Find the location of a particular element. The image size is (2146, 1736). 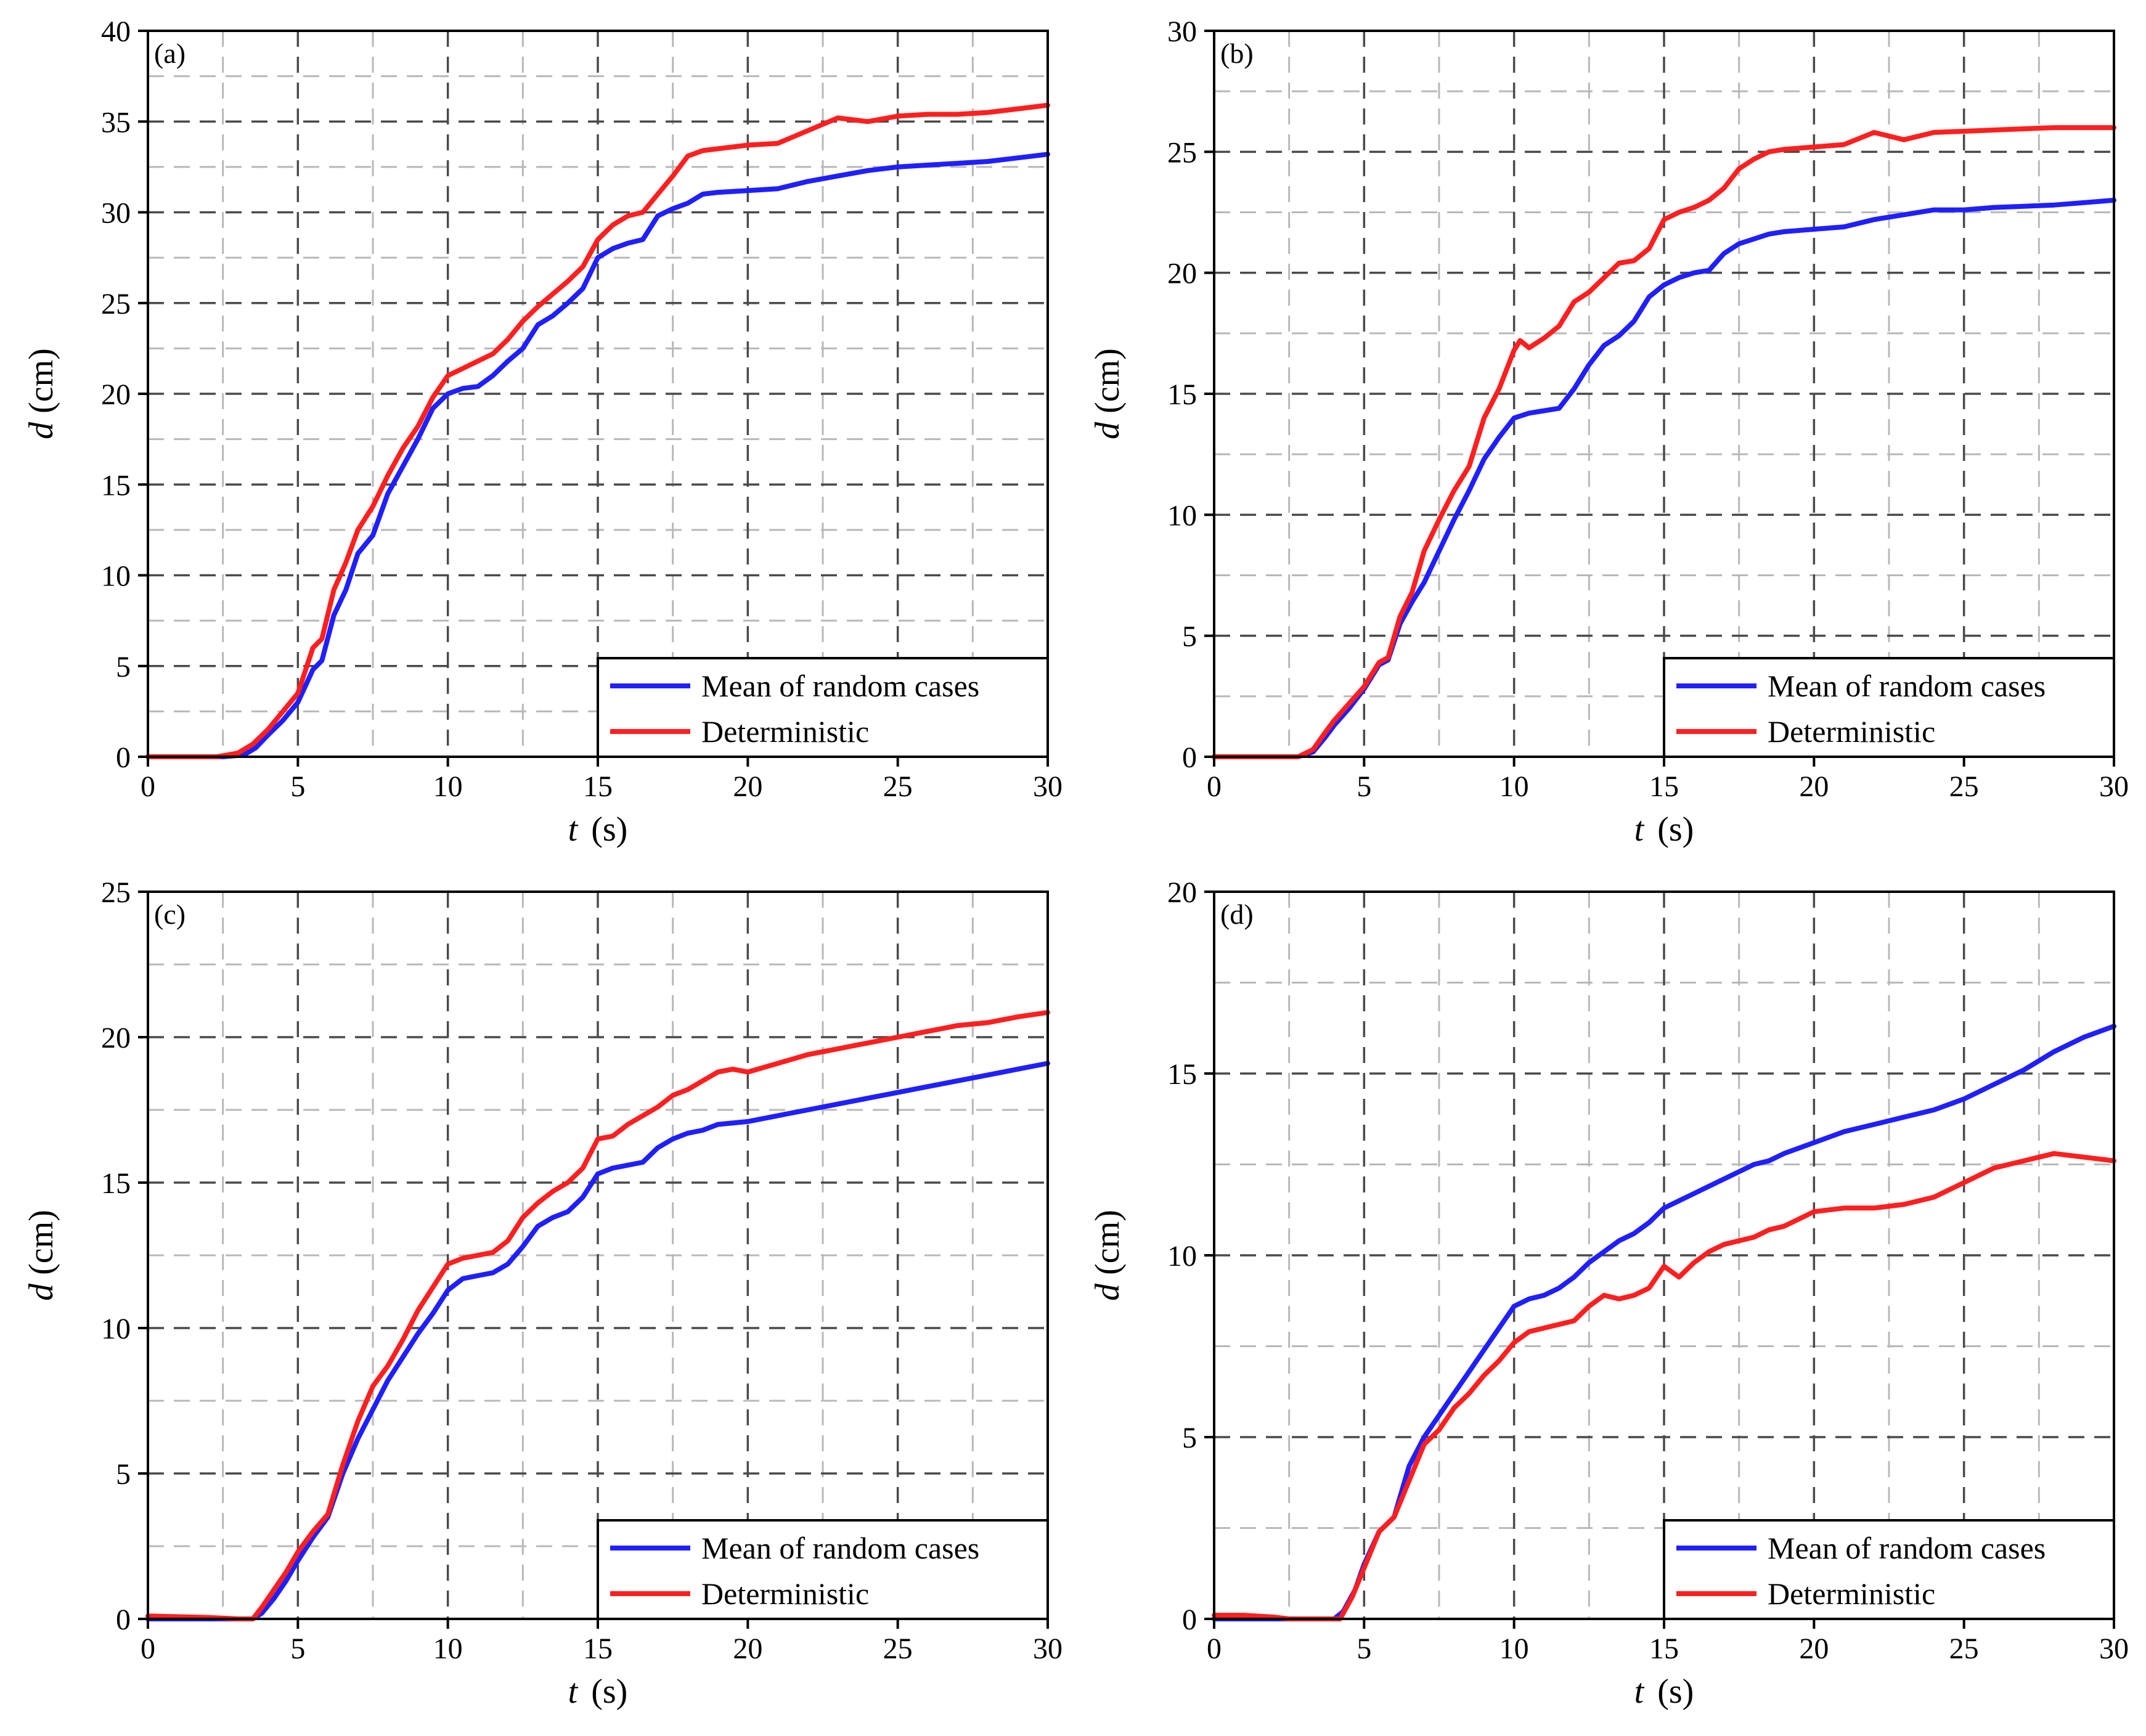

panel-label: (c) is located at coordinates (170, 914).